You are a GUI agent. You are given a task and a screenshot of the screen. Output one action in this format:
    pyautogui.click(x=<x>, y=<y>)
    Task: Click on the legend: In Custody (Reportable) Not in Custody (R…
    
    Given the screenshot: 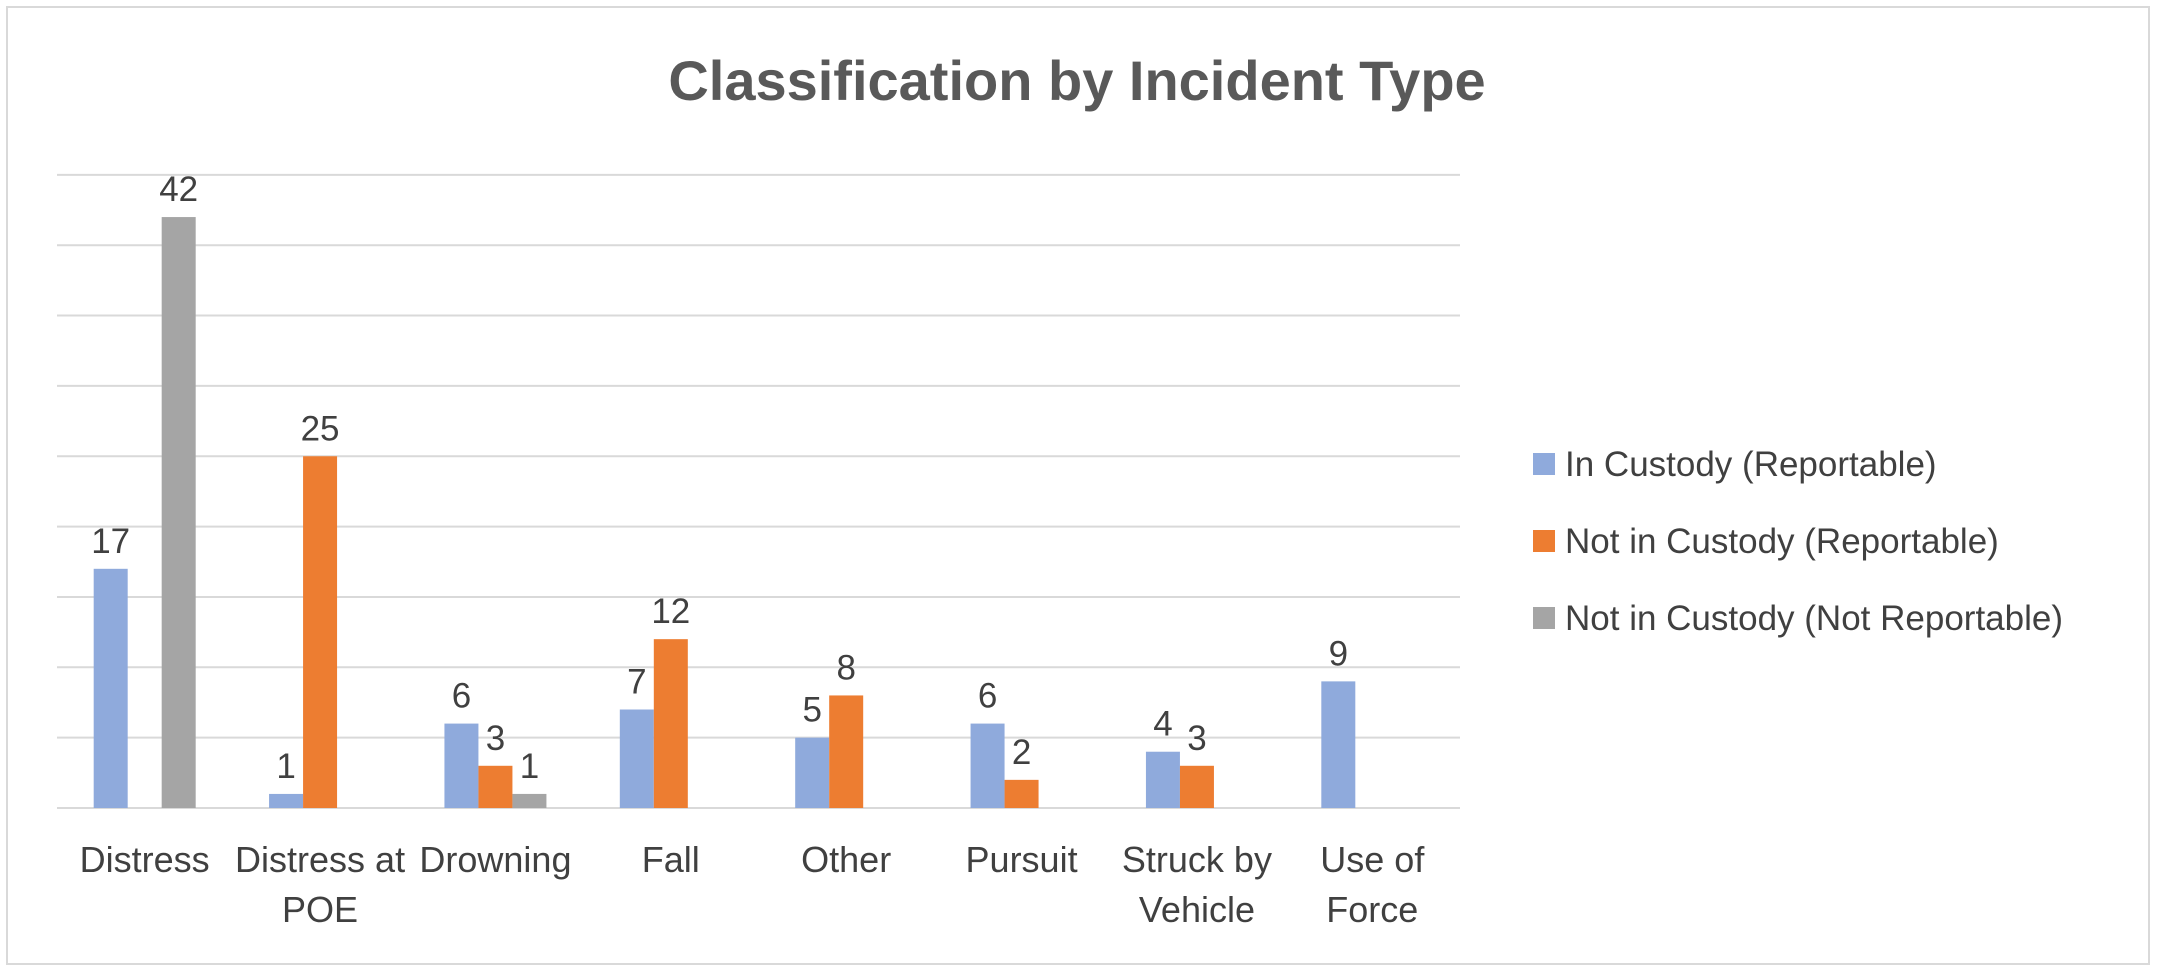 What is the action you would take?
    pyautogui.click(x=1798, y=541)
    